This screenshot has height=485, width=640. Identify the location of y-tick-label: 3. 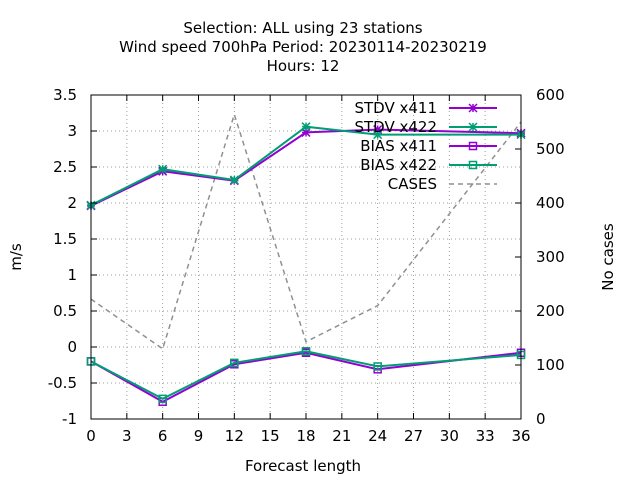
(72, 131).